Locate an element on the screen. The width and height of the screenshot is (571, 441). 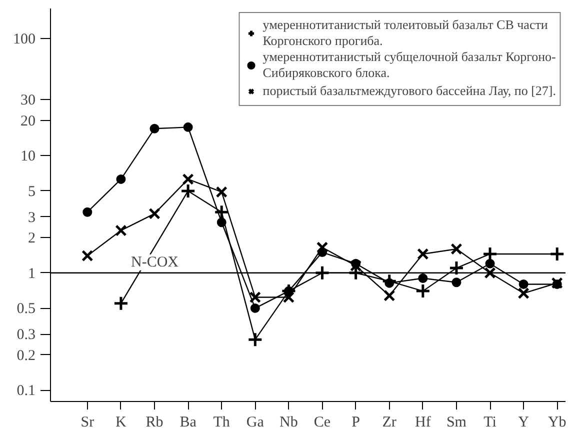
x-tick-label: Sr is located at coordinates (87, 422).